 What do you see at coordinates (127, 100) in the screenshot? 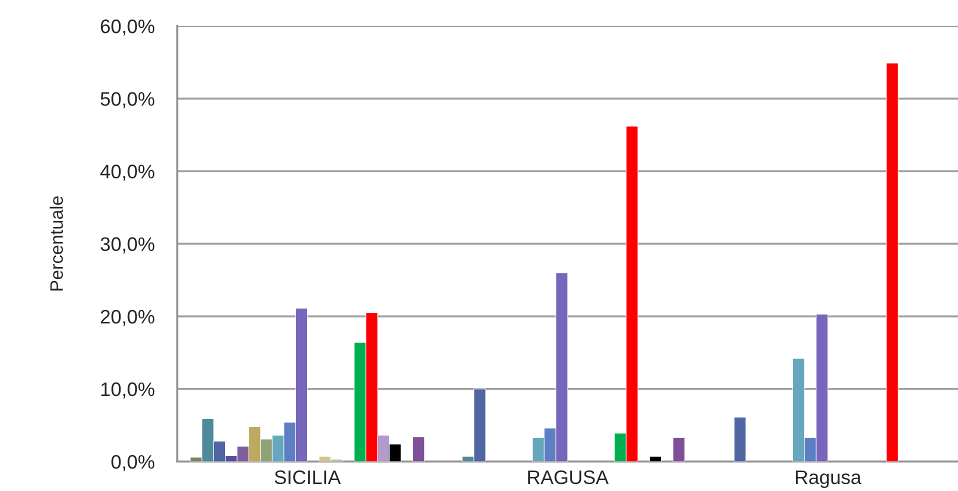
I see `y-tick-label: 50,0%` at bounding box center [127, 100].